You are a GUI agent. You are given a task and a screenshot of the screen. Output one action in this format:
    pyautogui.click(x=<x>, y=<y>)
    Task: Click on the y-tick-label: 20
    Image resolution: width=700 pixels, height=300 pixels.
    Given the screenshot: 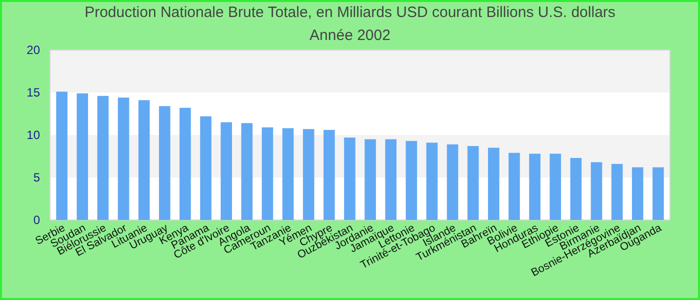 What is the action you would take?
    pyautogui.click(x=33, y=50)
    